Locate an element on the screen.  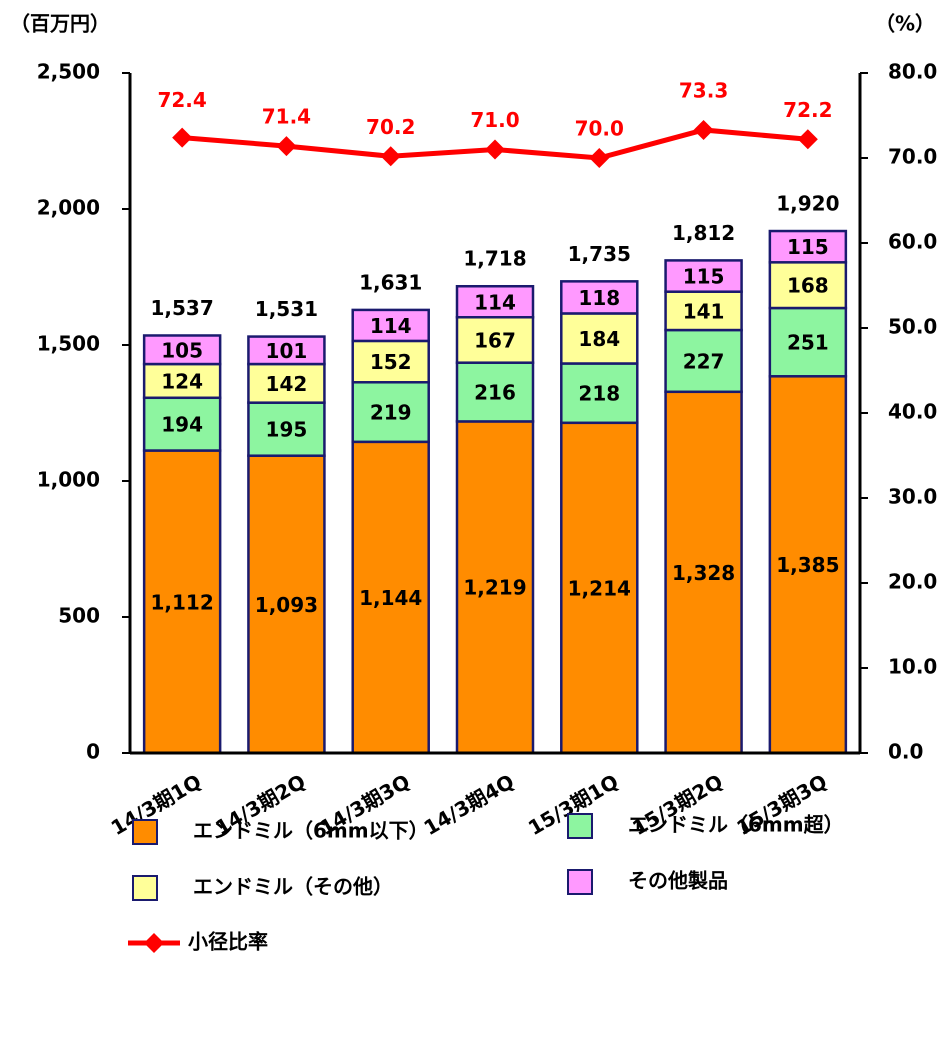
x-tick-label: 14/3期4Q is located at coordinates (469, 804).